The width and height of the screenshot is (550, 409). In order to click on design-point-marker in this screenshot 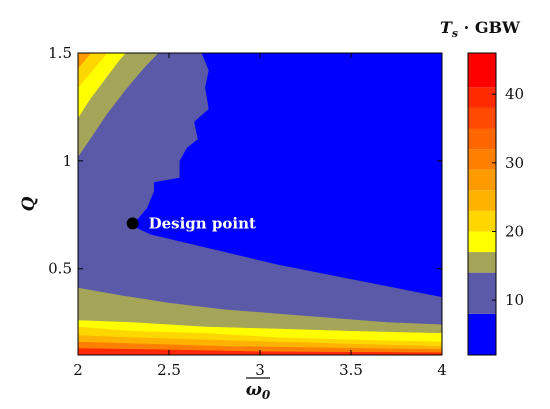, I will do `click(132, 223)`.